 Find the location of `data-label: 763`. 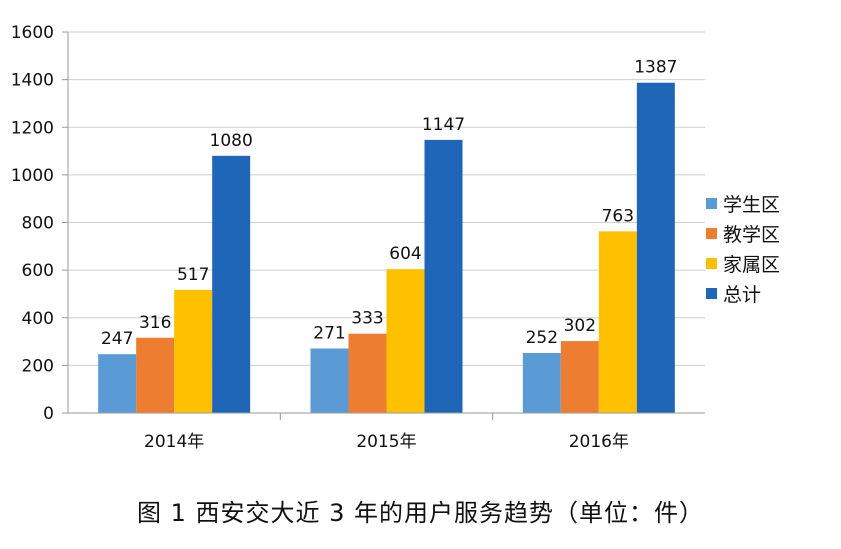

data-label: 763 is located at coordinates (618, 216).